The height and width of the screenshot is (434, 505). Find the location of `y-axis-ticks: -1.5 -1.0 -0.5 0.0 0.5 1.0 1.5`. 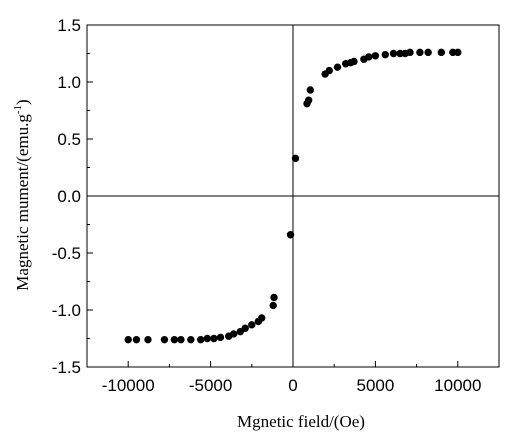

y-axis-ticks: -1.5 -1.0 -0.5 0.0 0.5 1.0 1.5 is located at coordinates (72, 196).